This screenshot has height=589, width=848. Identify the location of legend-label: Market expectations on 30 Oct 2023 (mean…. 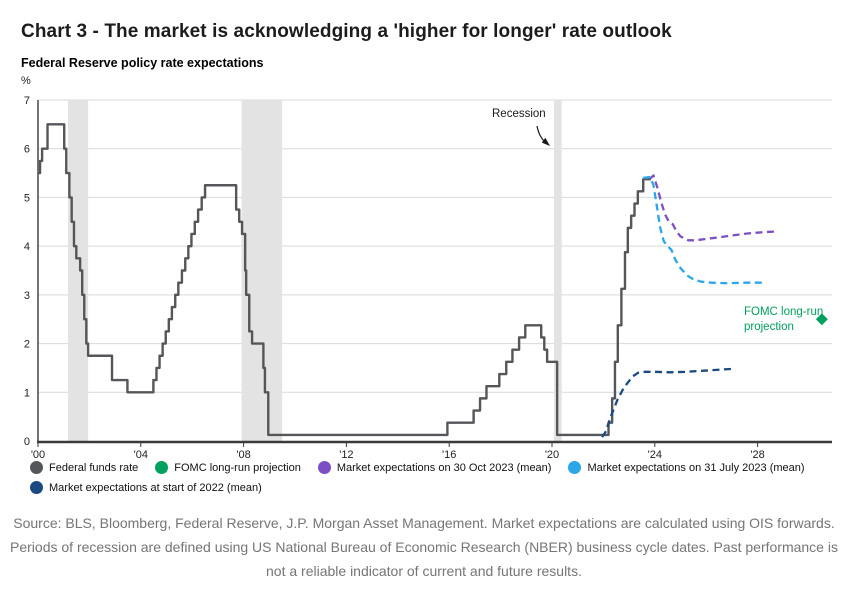
(444, 467).